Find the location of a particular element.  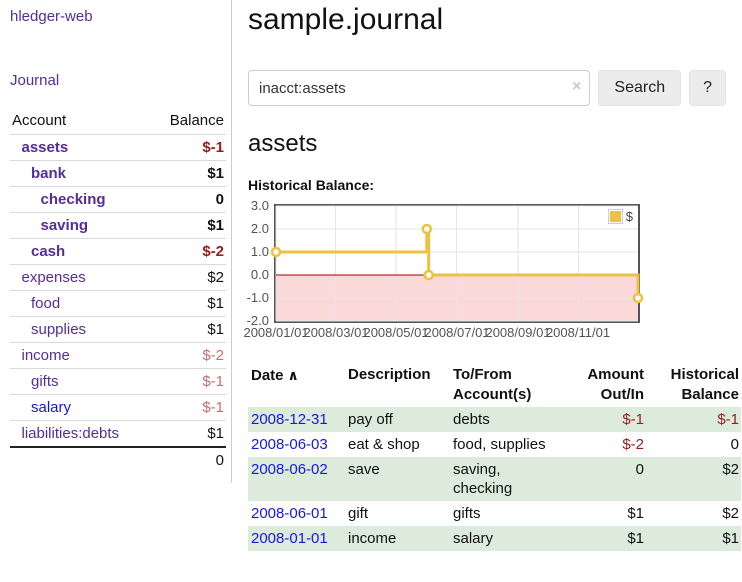

x-tick-label: 2008/07/01 is located at coordinates (457, 332).